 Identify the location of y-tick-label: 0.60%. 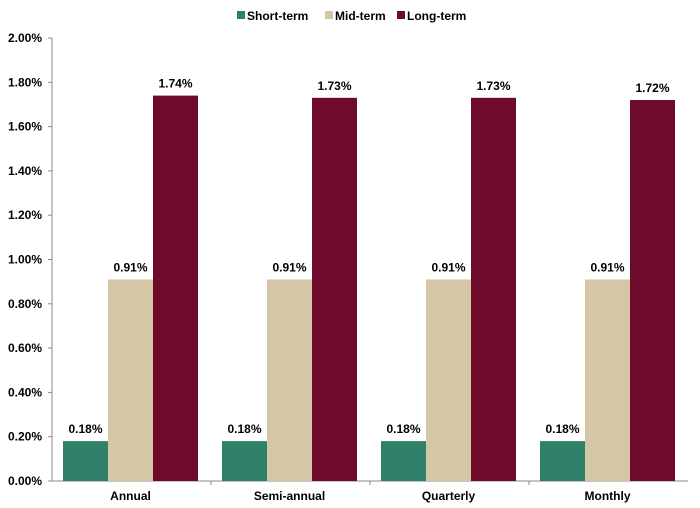
(25, 348).